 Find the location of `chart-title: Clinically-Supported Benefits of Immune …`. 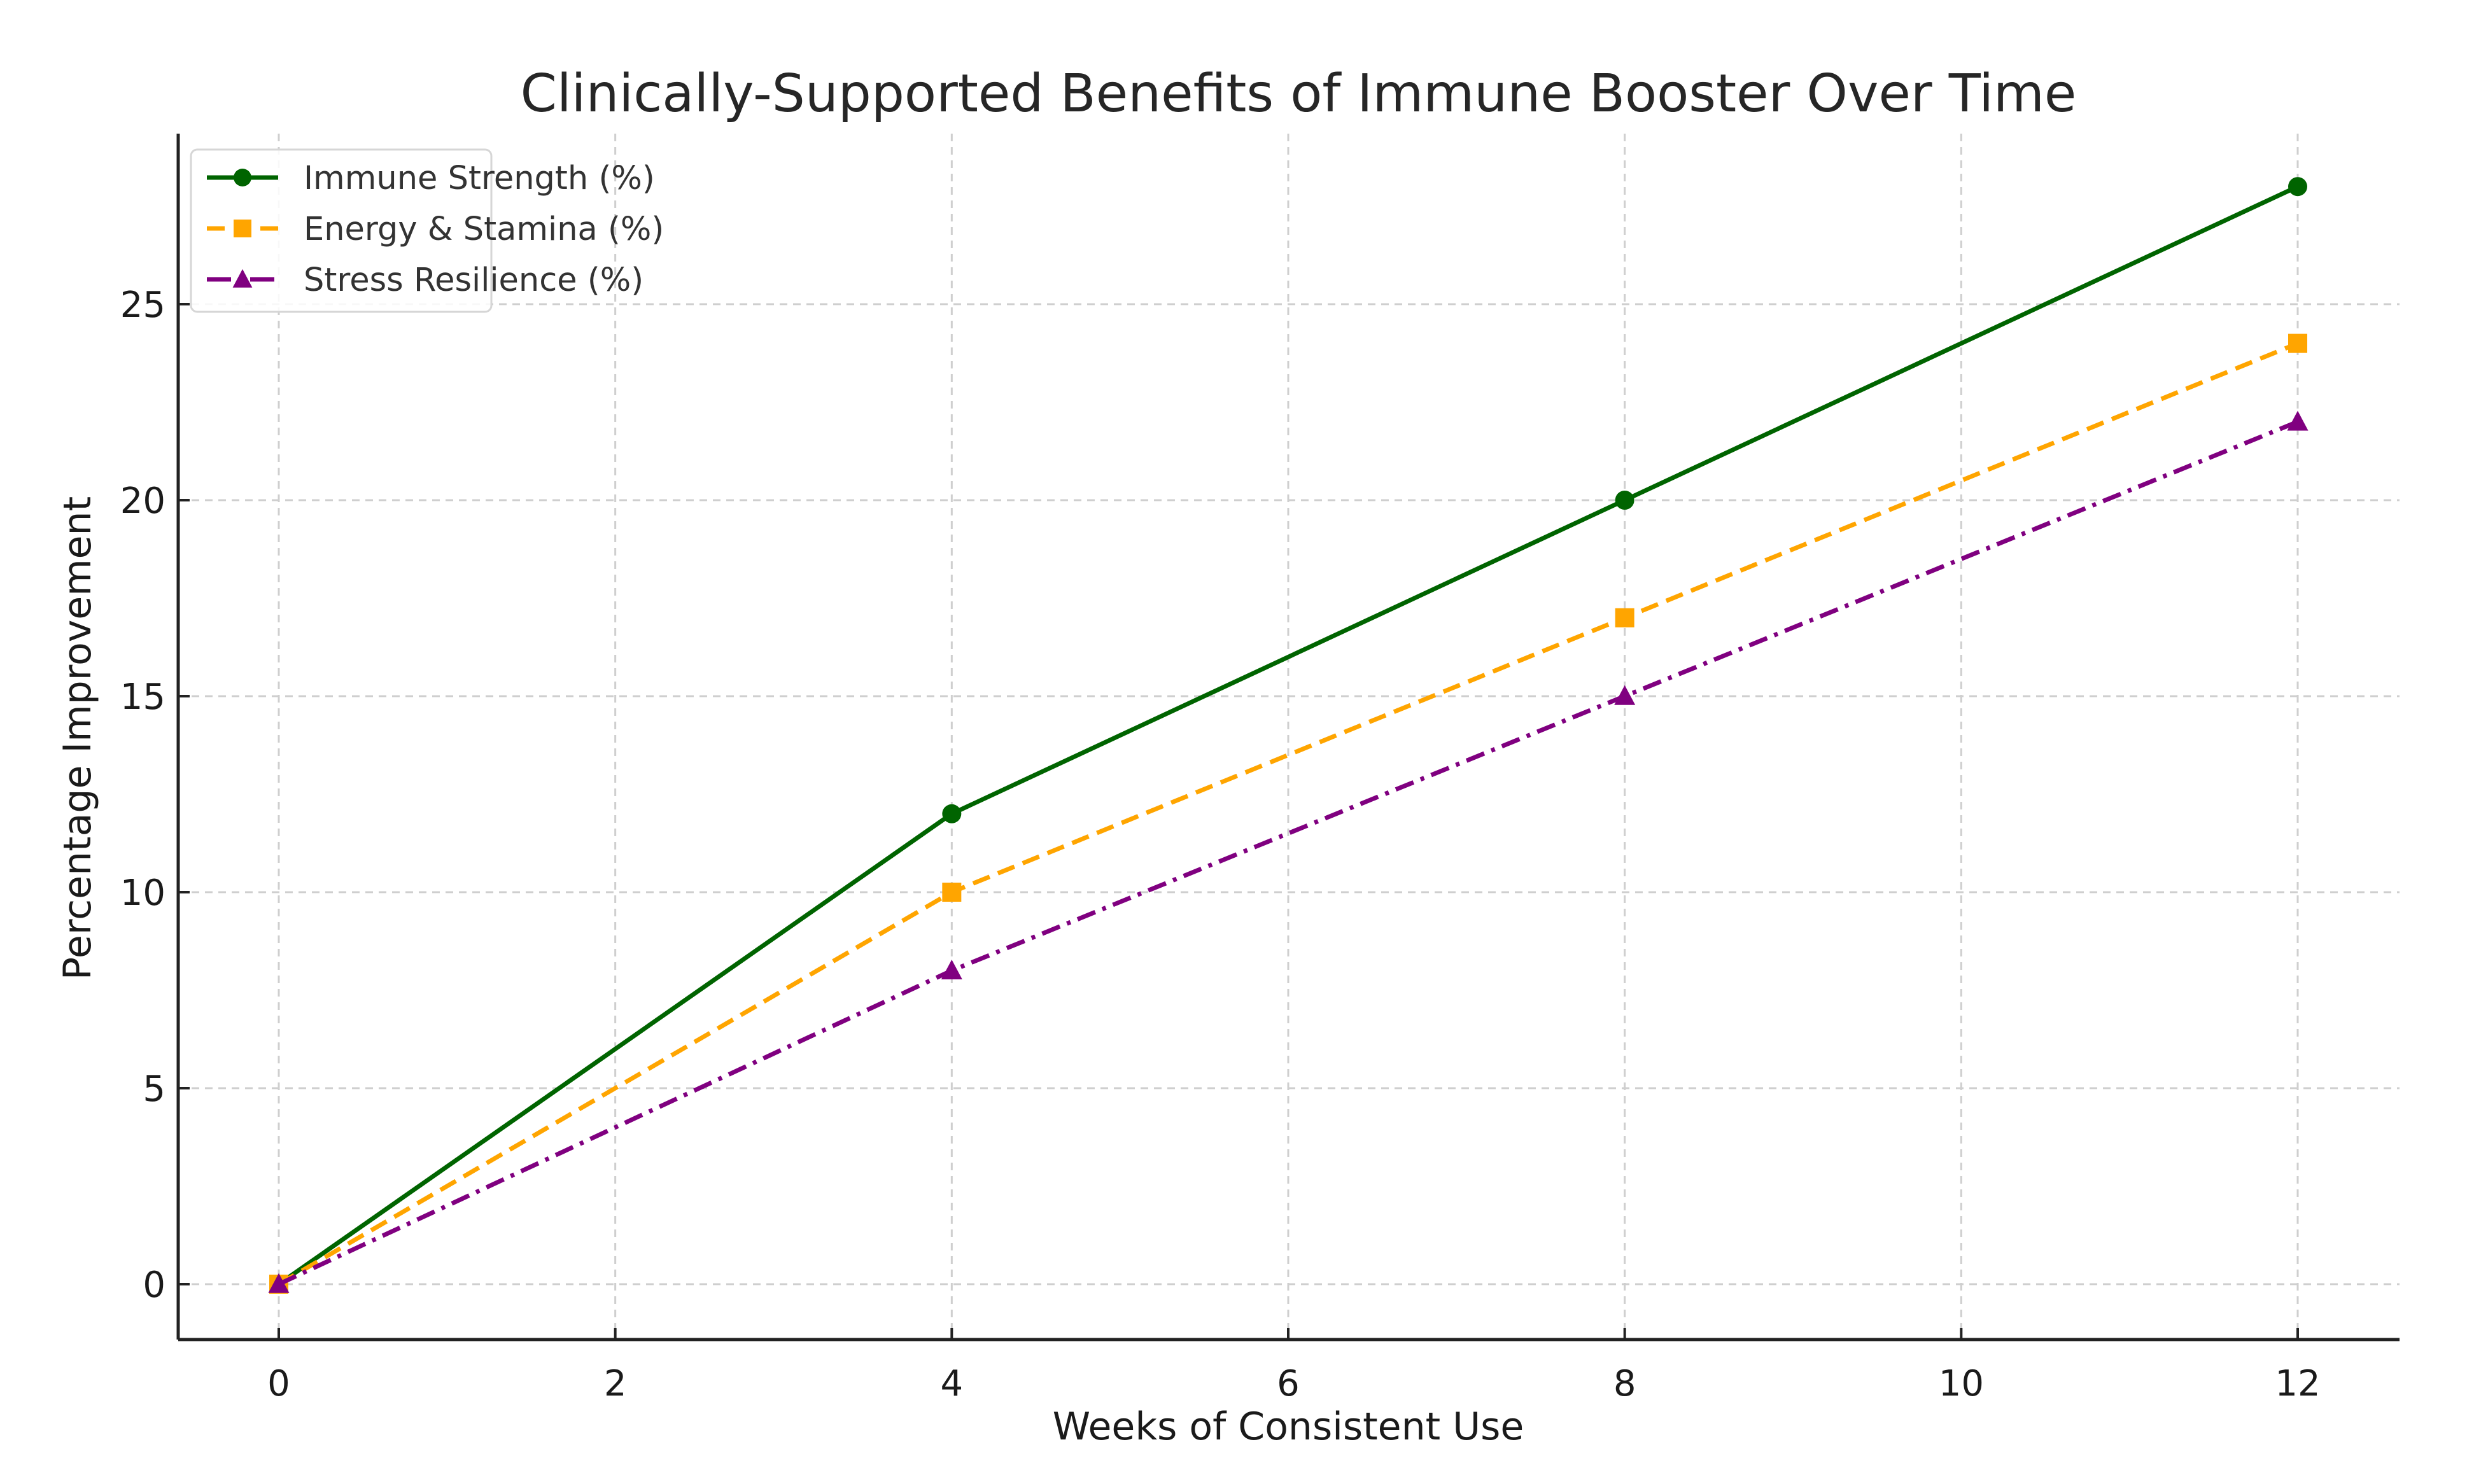

chart-title: Clinically-Supported Benefits of Immune … is located at coordinates (1299, 94).